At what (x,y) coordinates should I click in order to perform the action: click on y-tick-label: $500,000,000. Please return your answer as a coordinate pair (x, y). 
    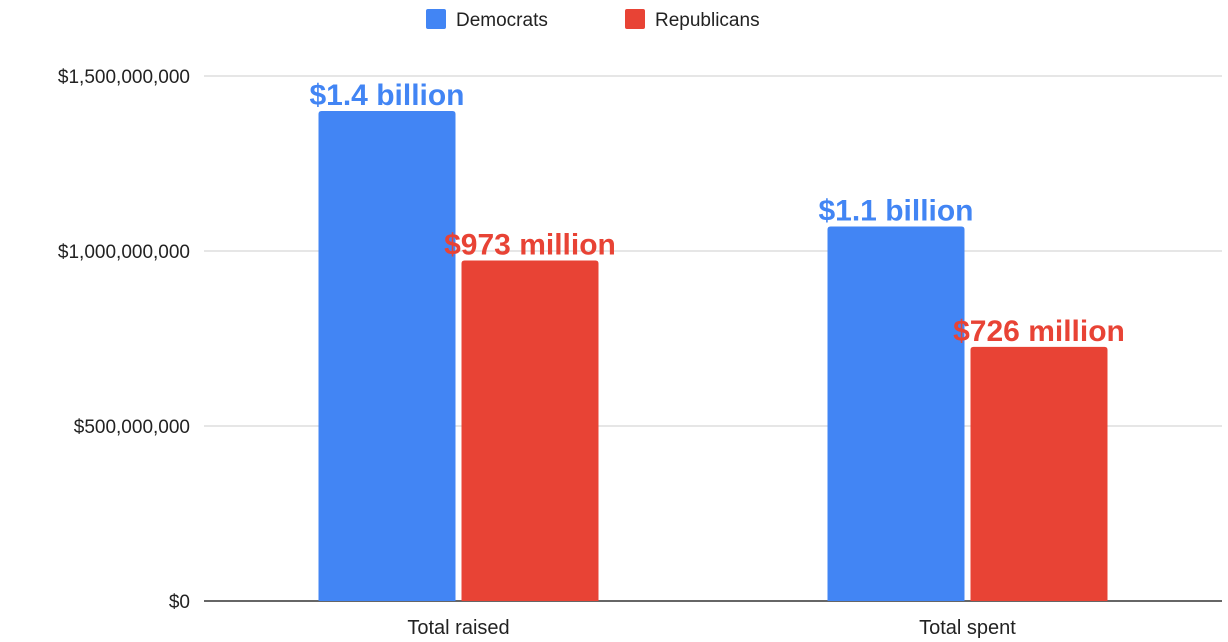
    Looking at the image, I should click on (132, 427).